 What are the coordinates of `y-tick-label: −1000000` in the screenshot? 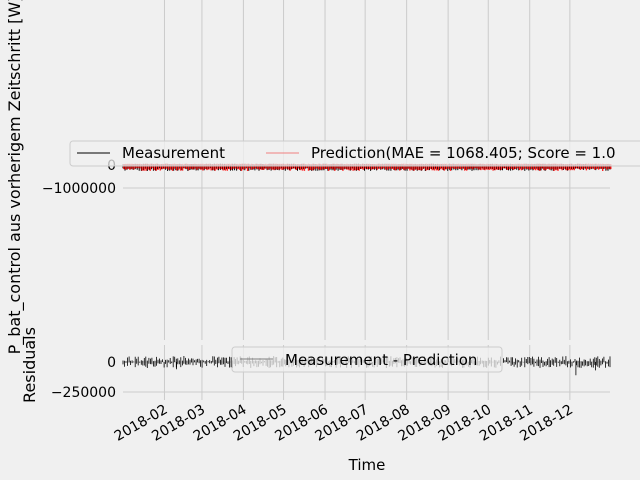 It's located at (79, 189).